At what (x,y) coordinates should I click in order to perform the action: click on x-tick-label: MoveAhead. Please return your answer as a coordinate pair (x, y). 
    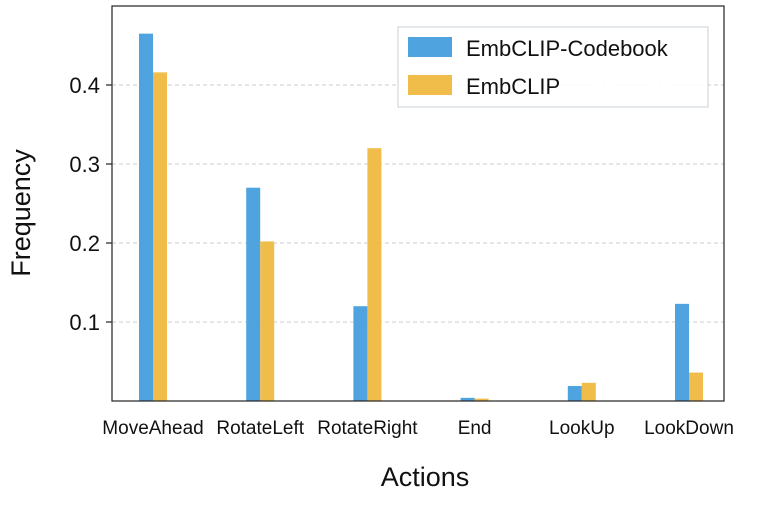
    Looking at the image, I should click on (152, 428).